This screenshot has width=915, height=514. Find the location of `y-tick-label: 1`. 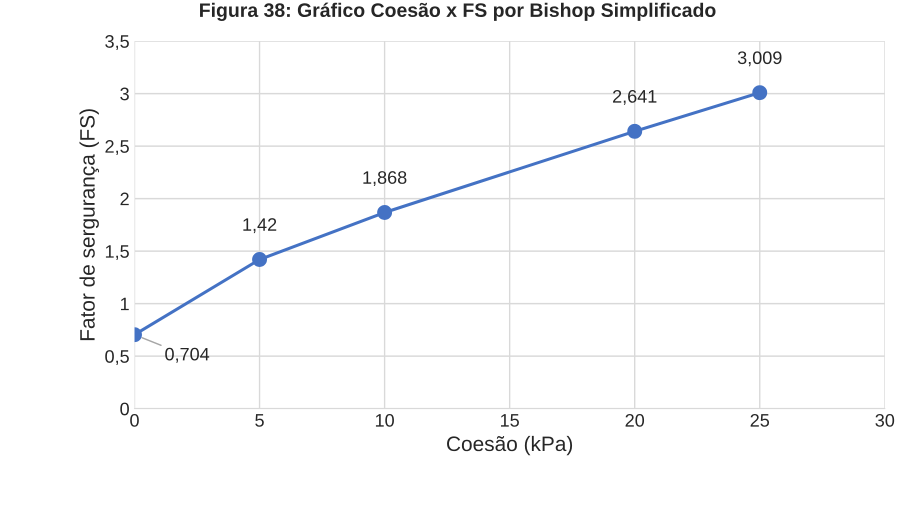

y-tick-label: 1 is located at coordinates (124, 304).